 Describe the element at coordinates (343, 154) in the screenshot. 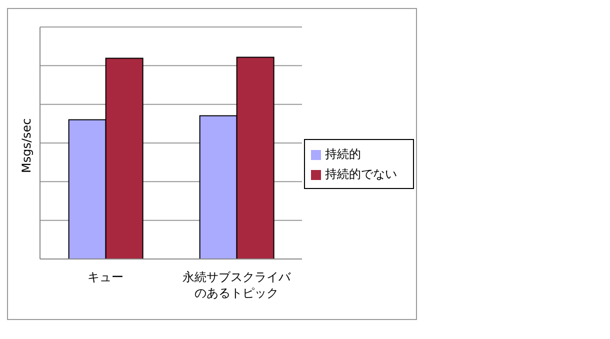

I see `legend-label: 持続的` at that location.